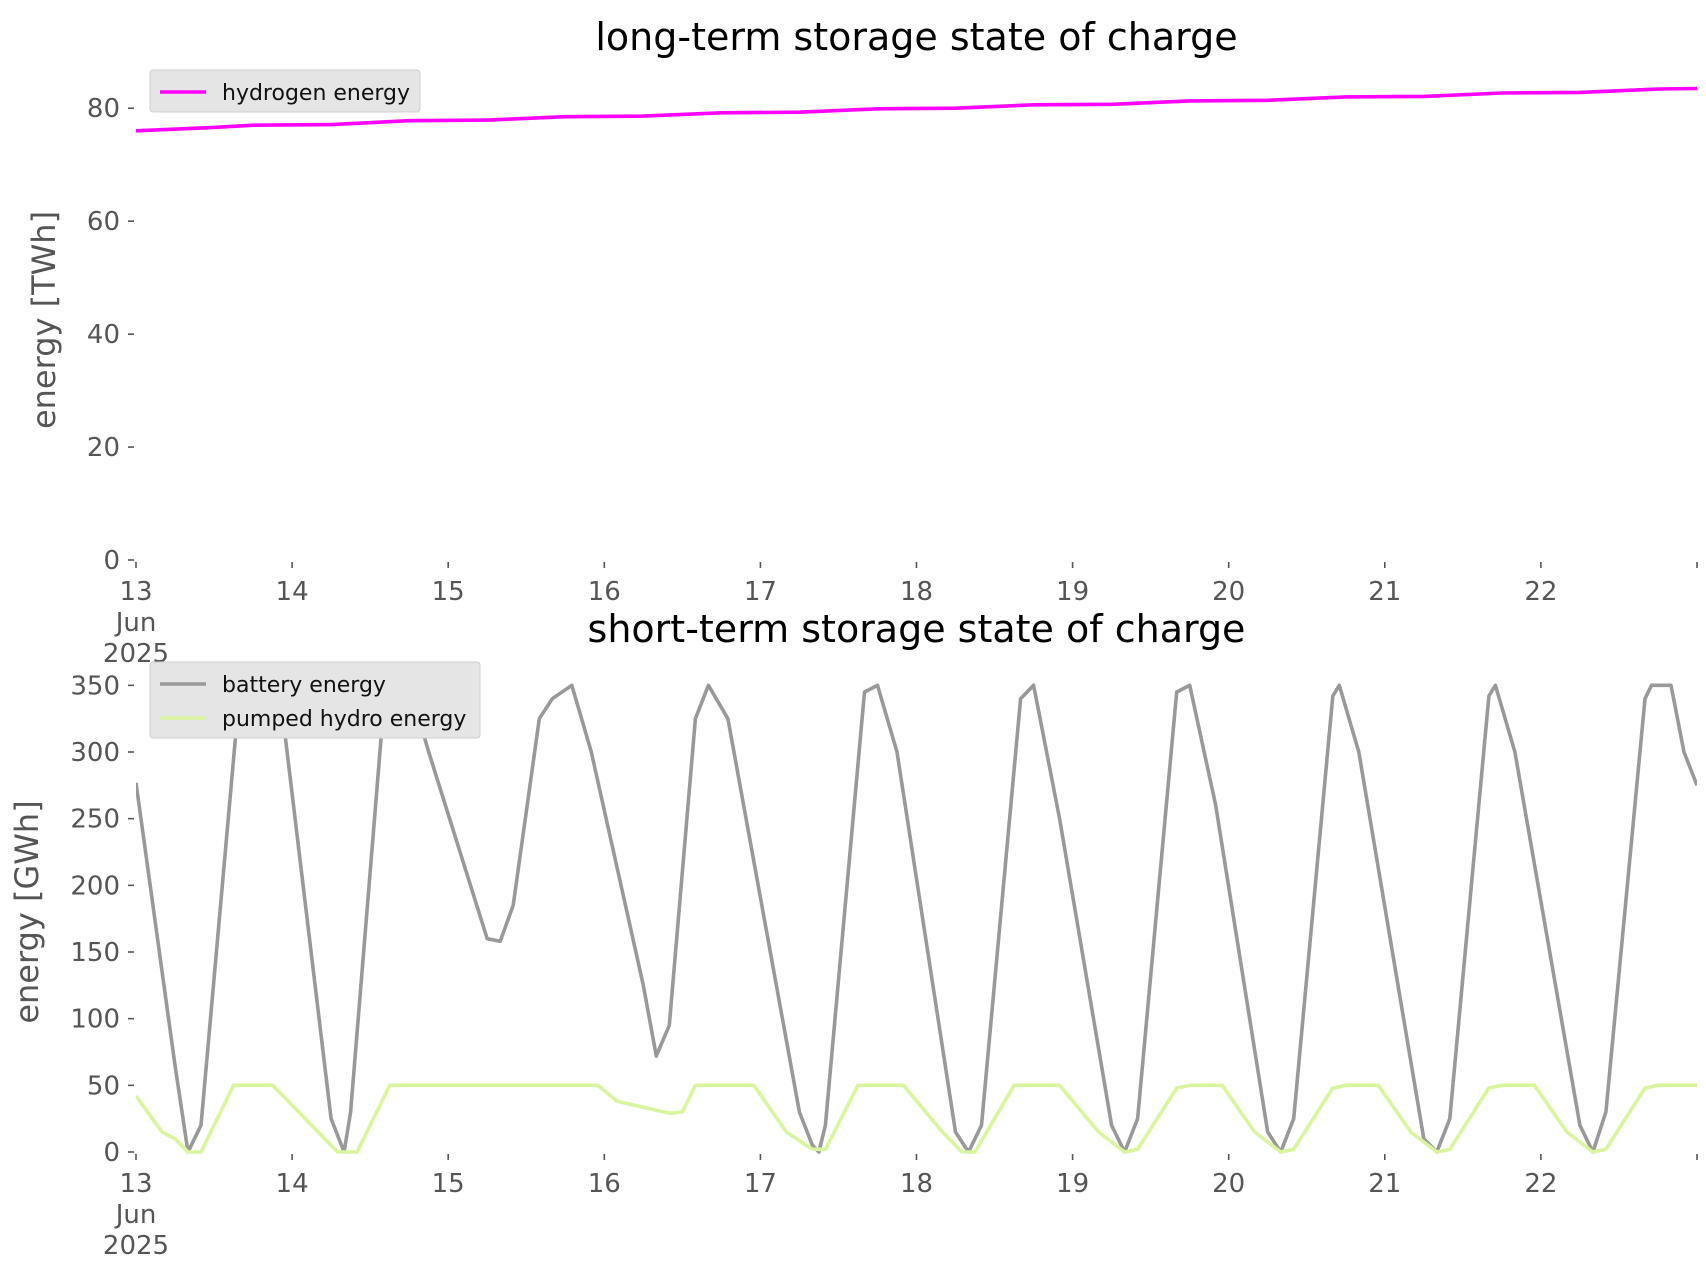 The height and width of the screenshot is (1277, 1706). I want to click on y-axis-label: energy [GWh], so click(27, 911).